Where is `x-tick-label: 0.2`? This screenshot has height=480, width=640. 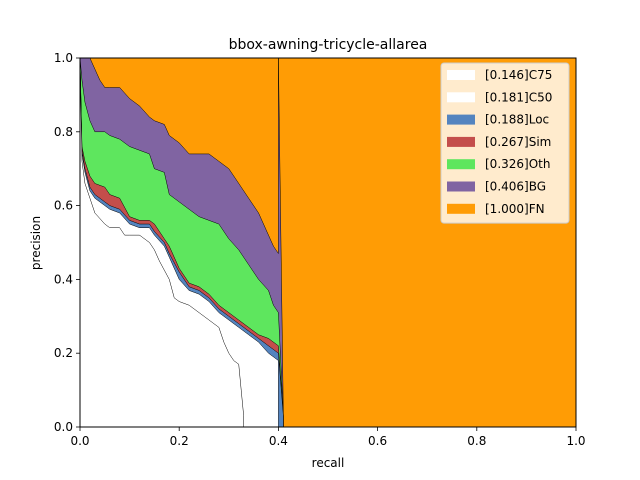
x-tick-label: 0.2 is located at coordinates (179, 441).